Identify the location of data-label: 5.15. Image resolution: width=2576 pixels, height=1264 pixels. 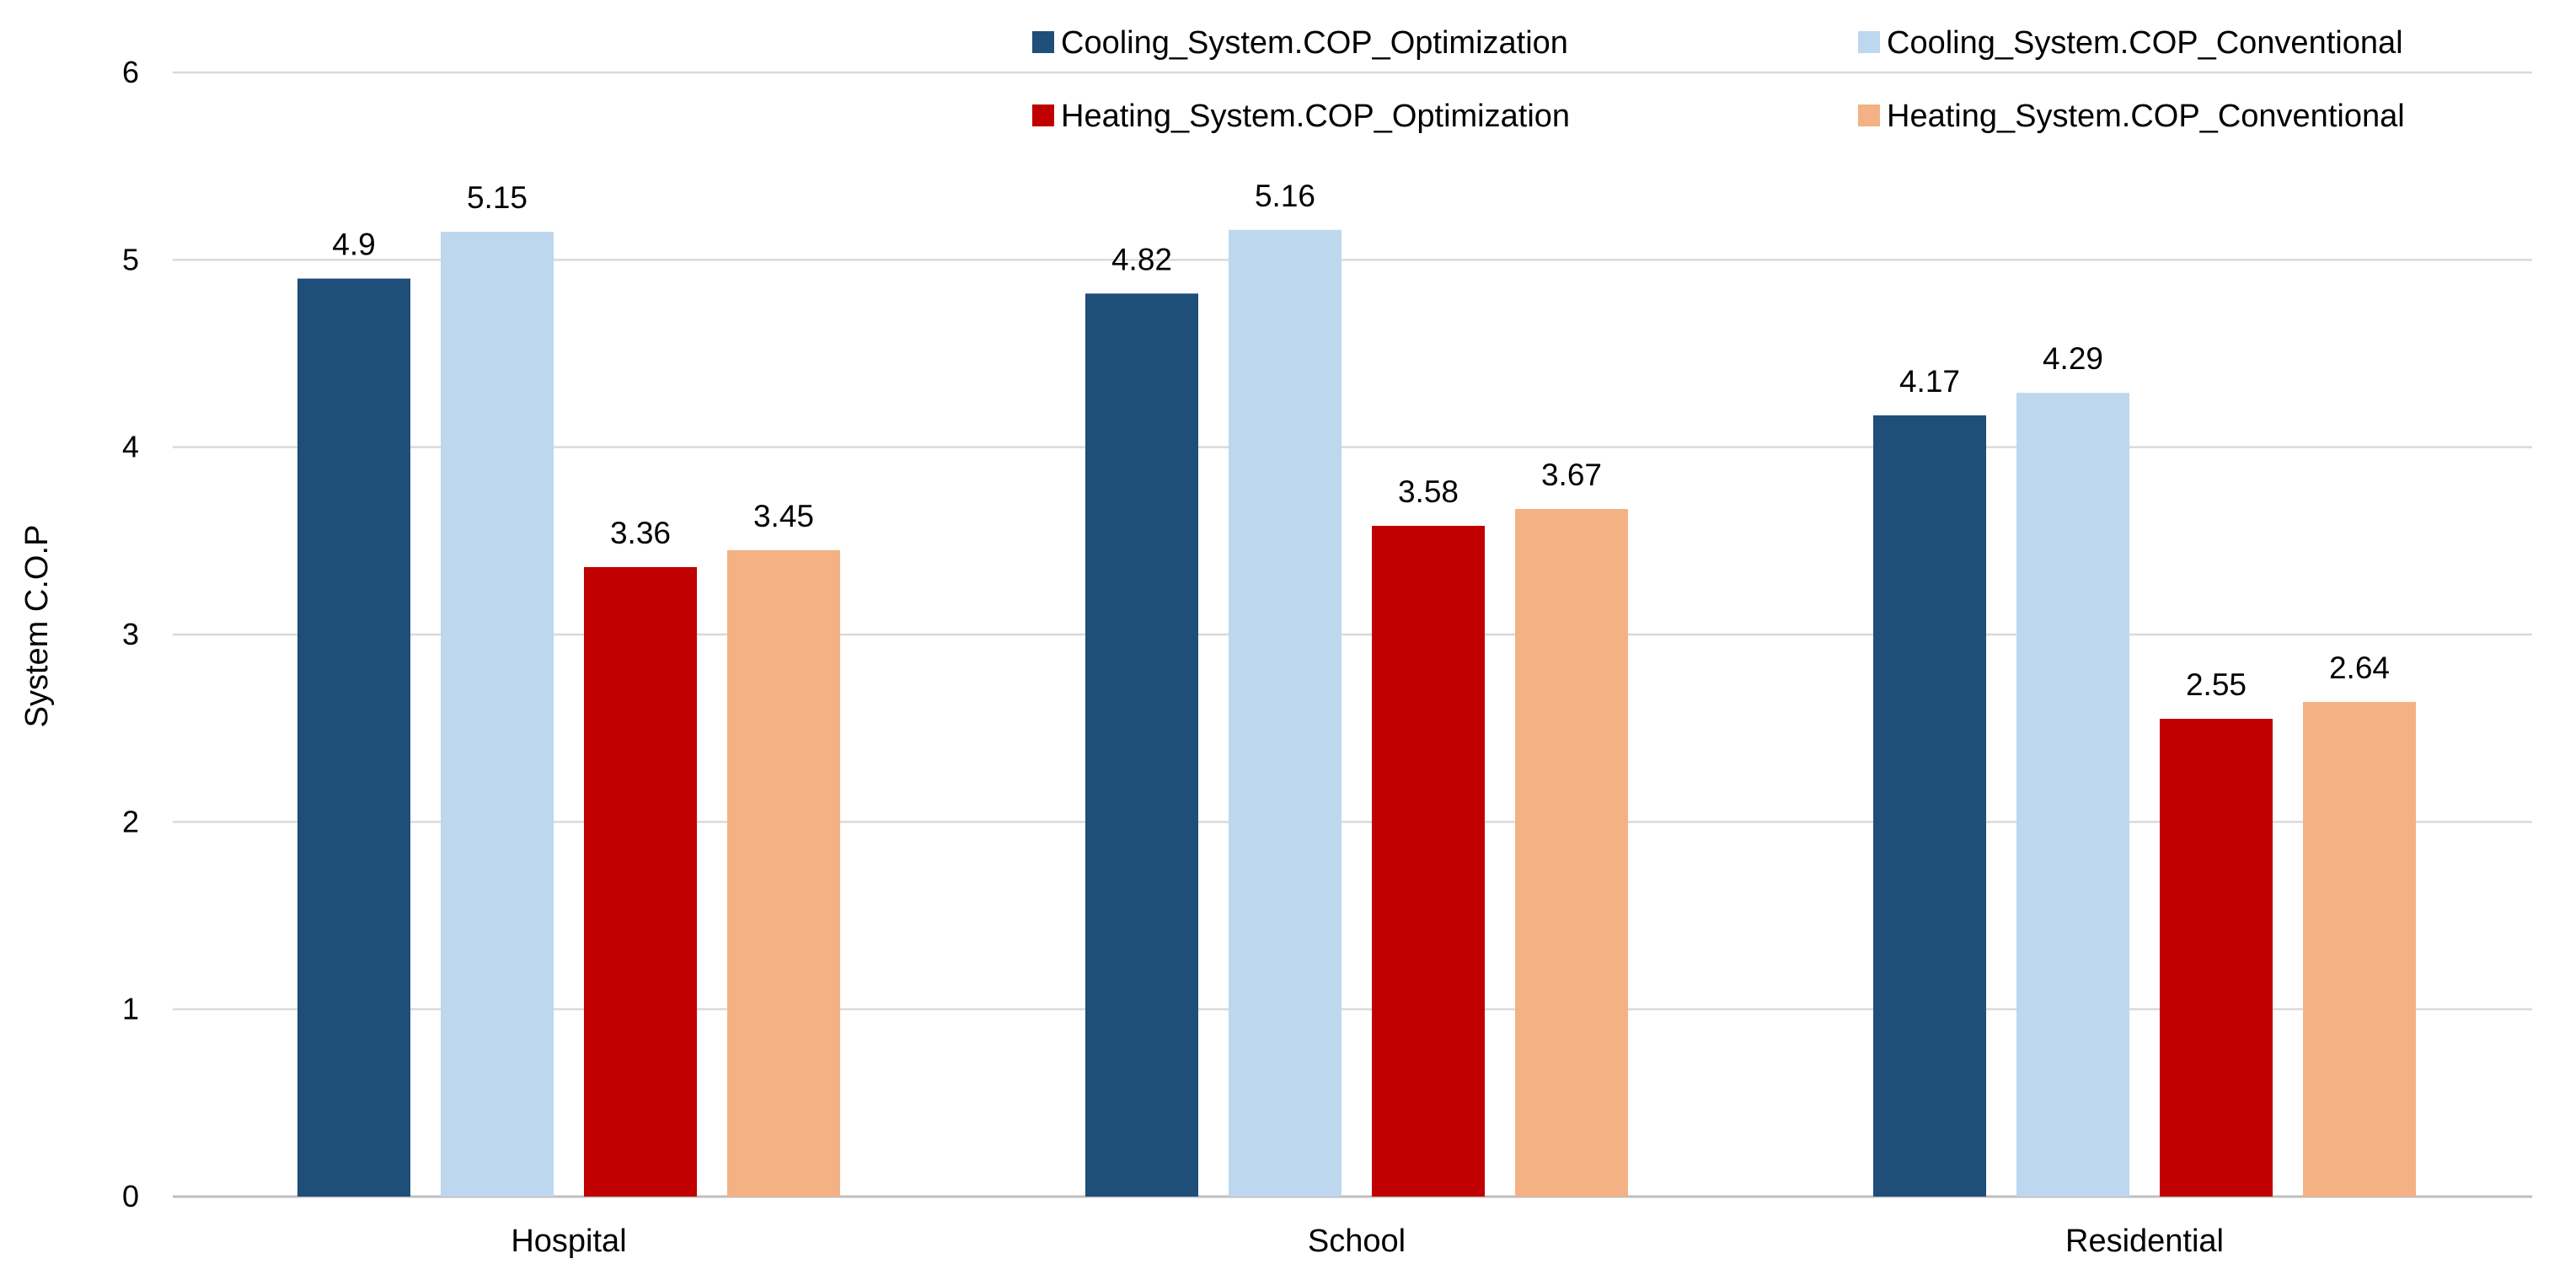
(498, 198).